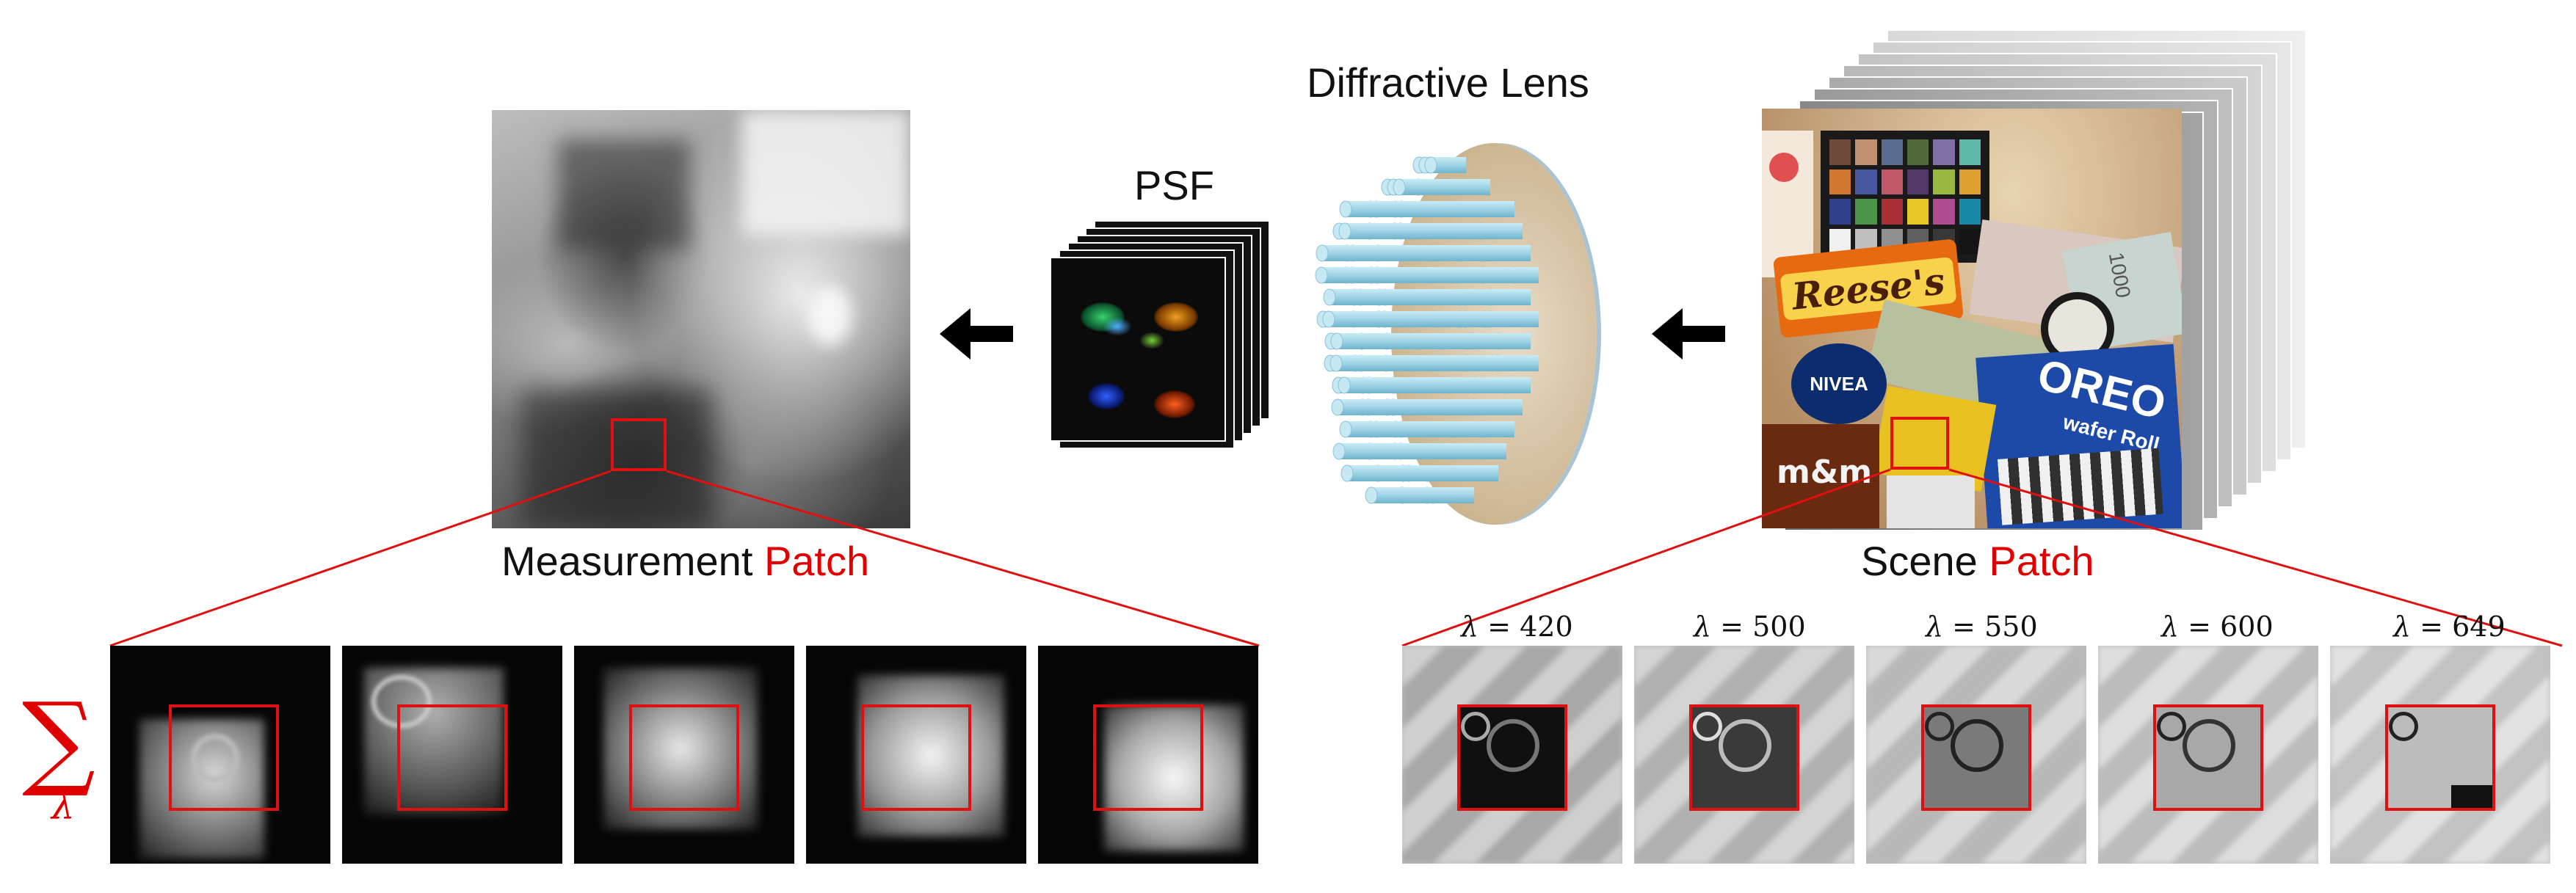  Describe the element at coordinates (639, 444) in the screenshot. I see `measurement-patch-box` at that location.